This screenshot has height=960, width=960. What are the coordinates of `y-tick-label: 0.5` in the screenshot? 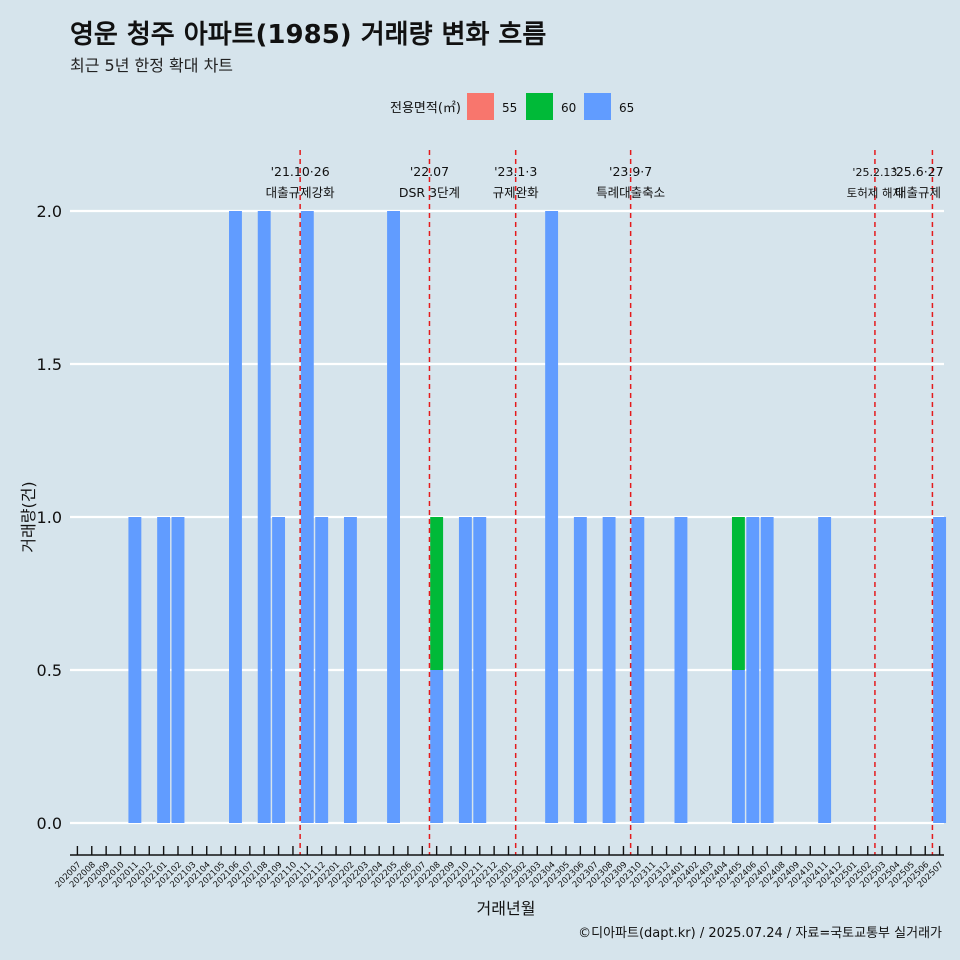 It's located at (49, 670).